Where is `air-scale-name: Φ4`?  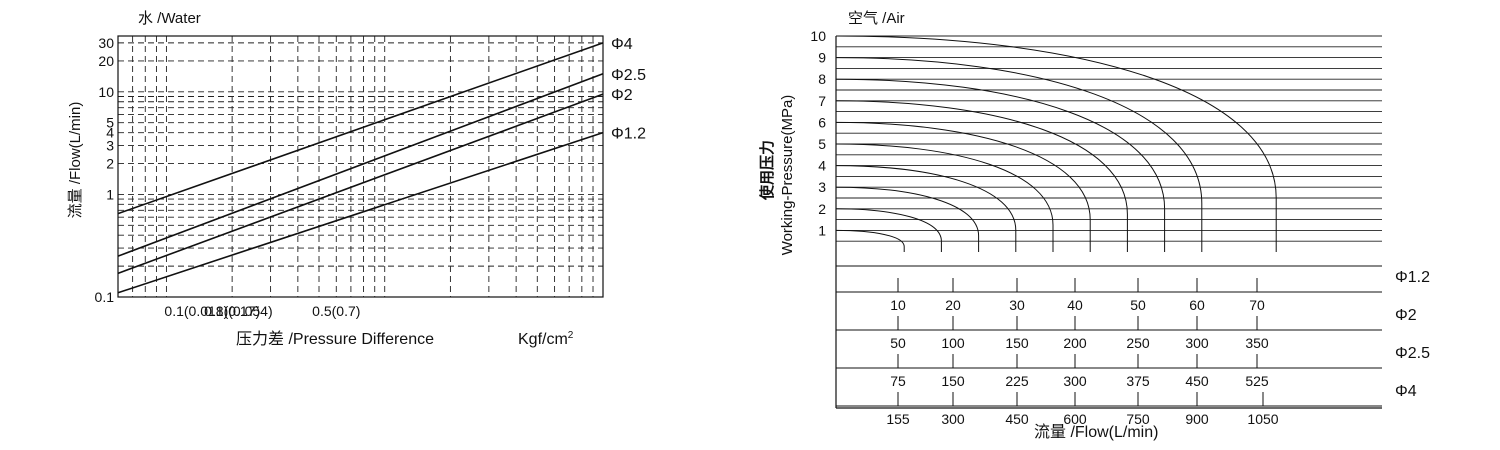 air-scale-name: Φ4 is located at coordinates (1406, 391).